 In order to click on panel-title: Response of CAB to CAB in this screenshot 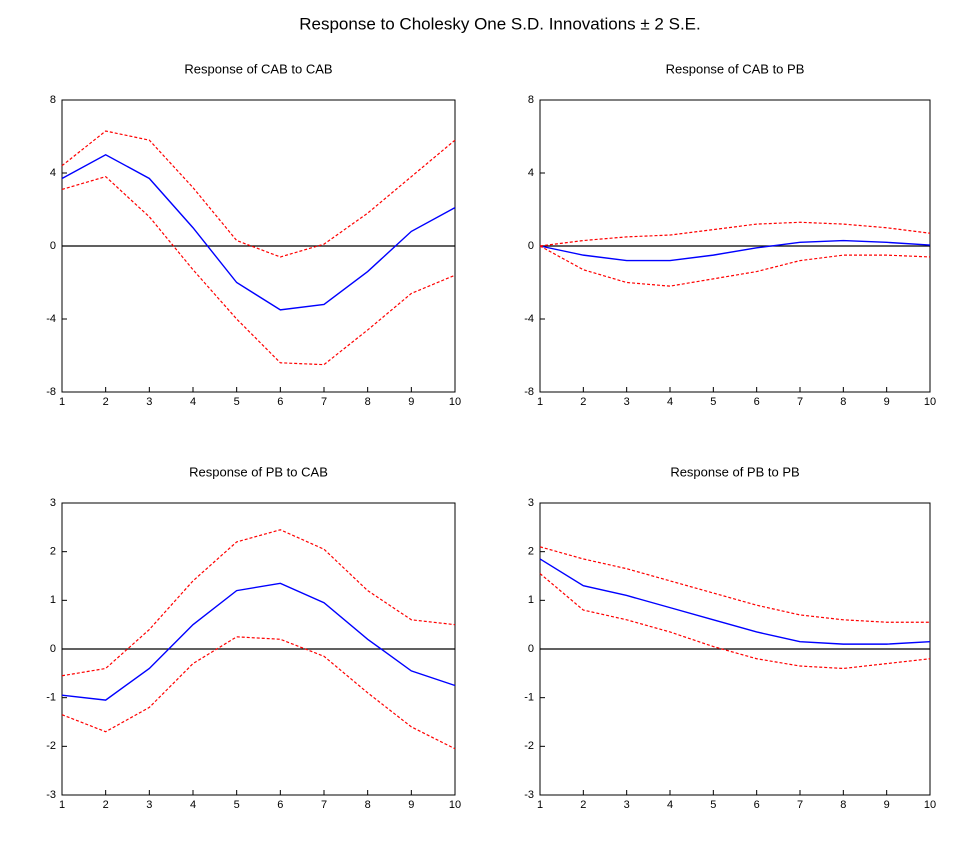, I will do `click(258, 68)`.